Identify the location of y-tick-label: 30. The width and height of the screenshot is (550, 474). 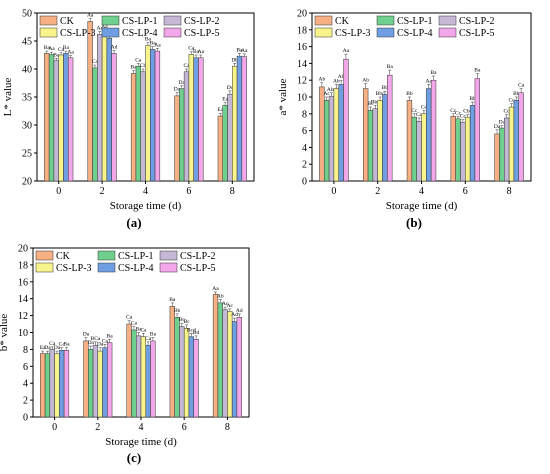
(27, 126).